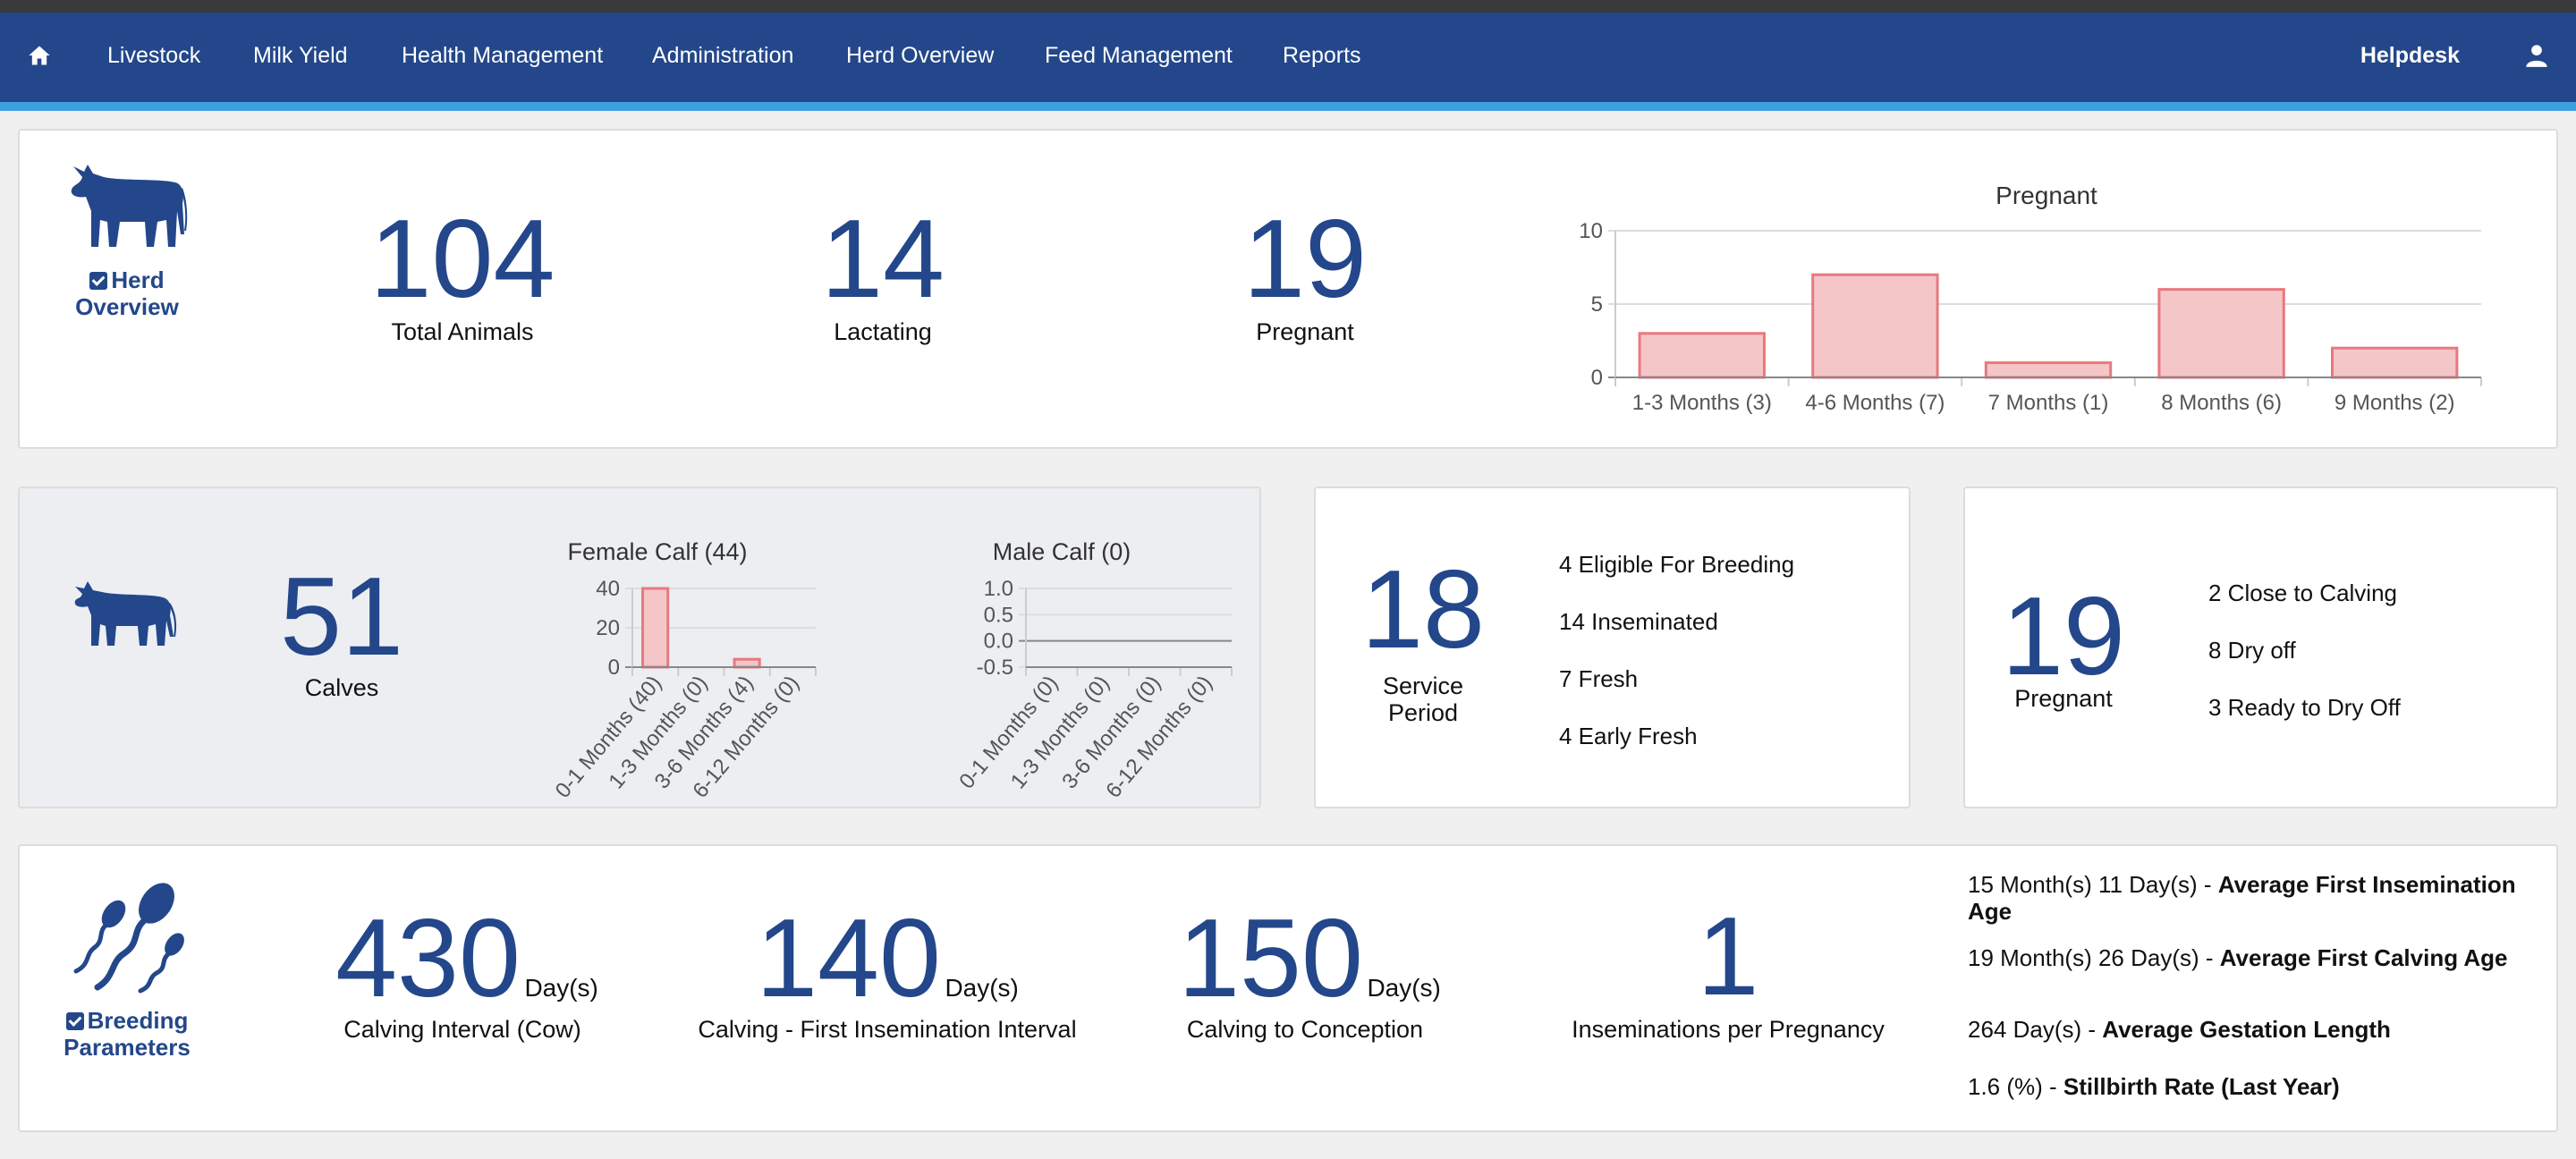 This screenshot has height=1159, width=2576. What do you see at coordinates (608, 628) in the screenshot?
I see `y-tick-label: 20` at bounding box center [608, 628].